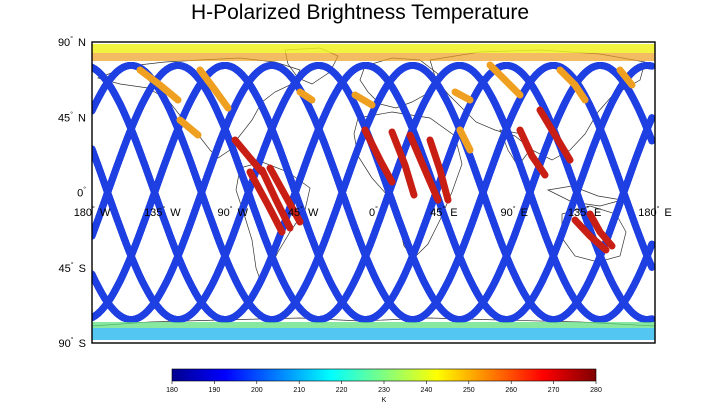  Describe the element at coordinates (596, 390) in the screenshot. I see `colorbar-tick-label: 280` at that location.